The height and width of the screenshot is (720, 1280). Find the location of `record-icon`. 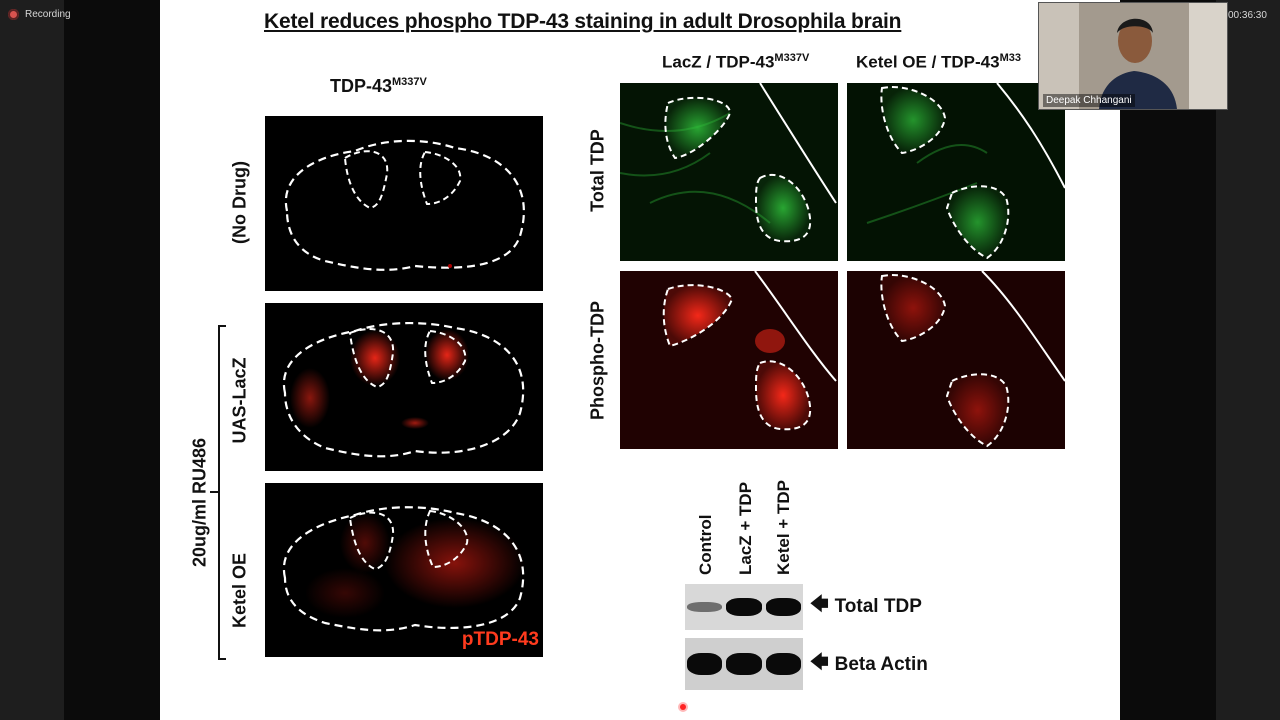

record-icon is located at coordinates (13, 14).